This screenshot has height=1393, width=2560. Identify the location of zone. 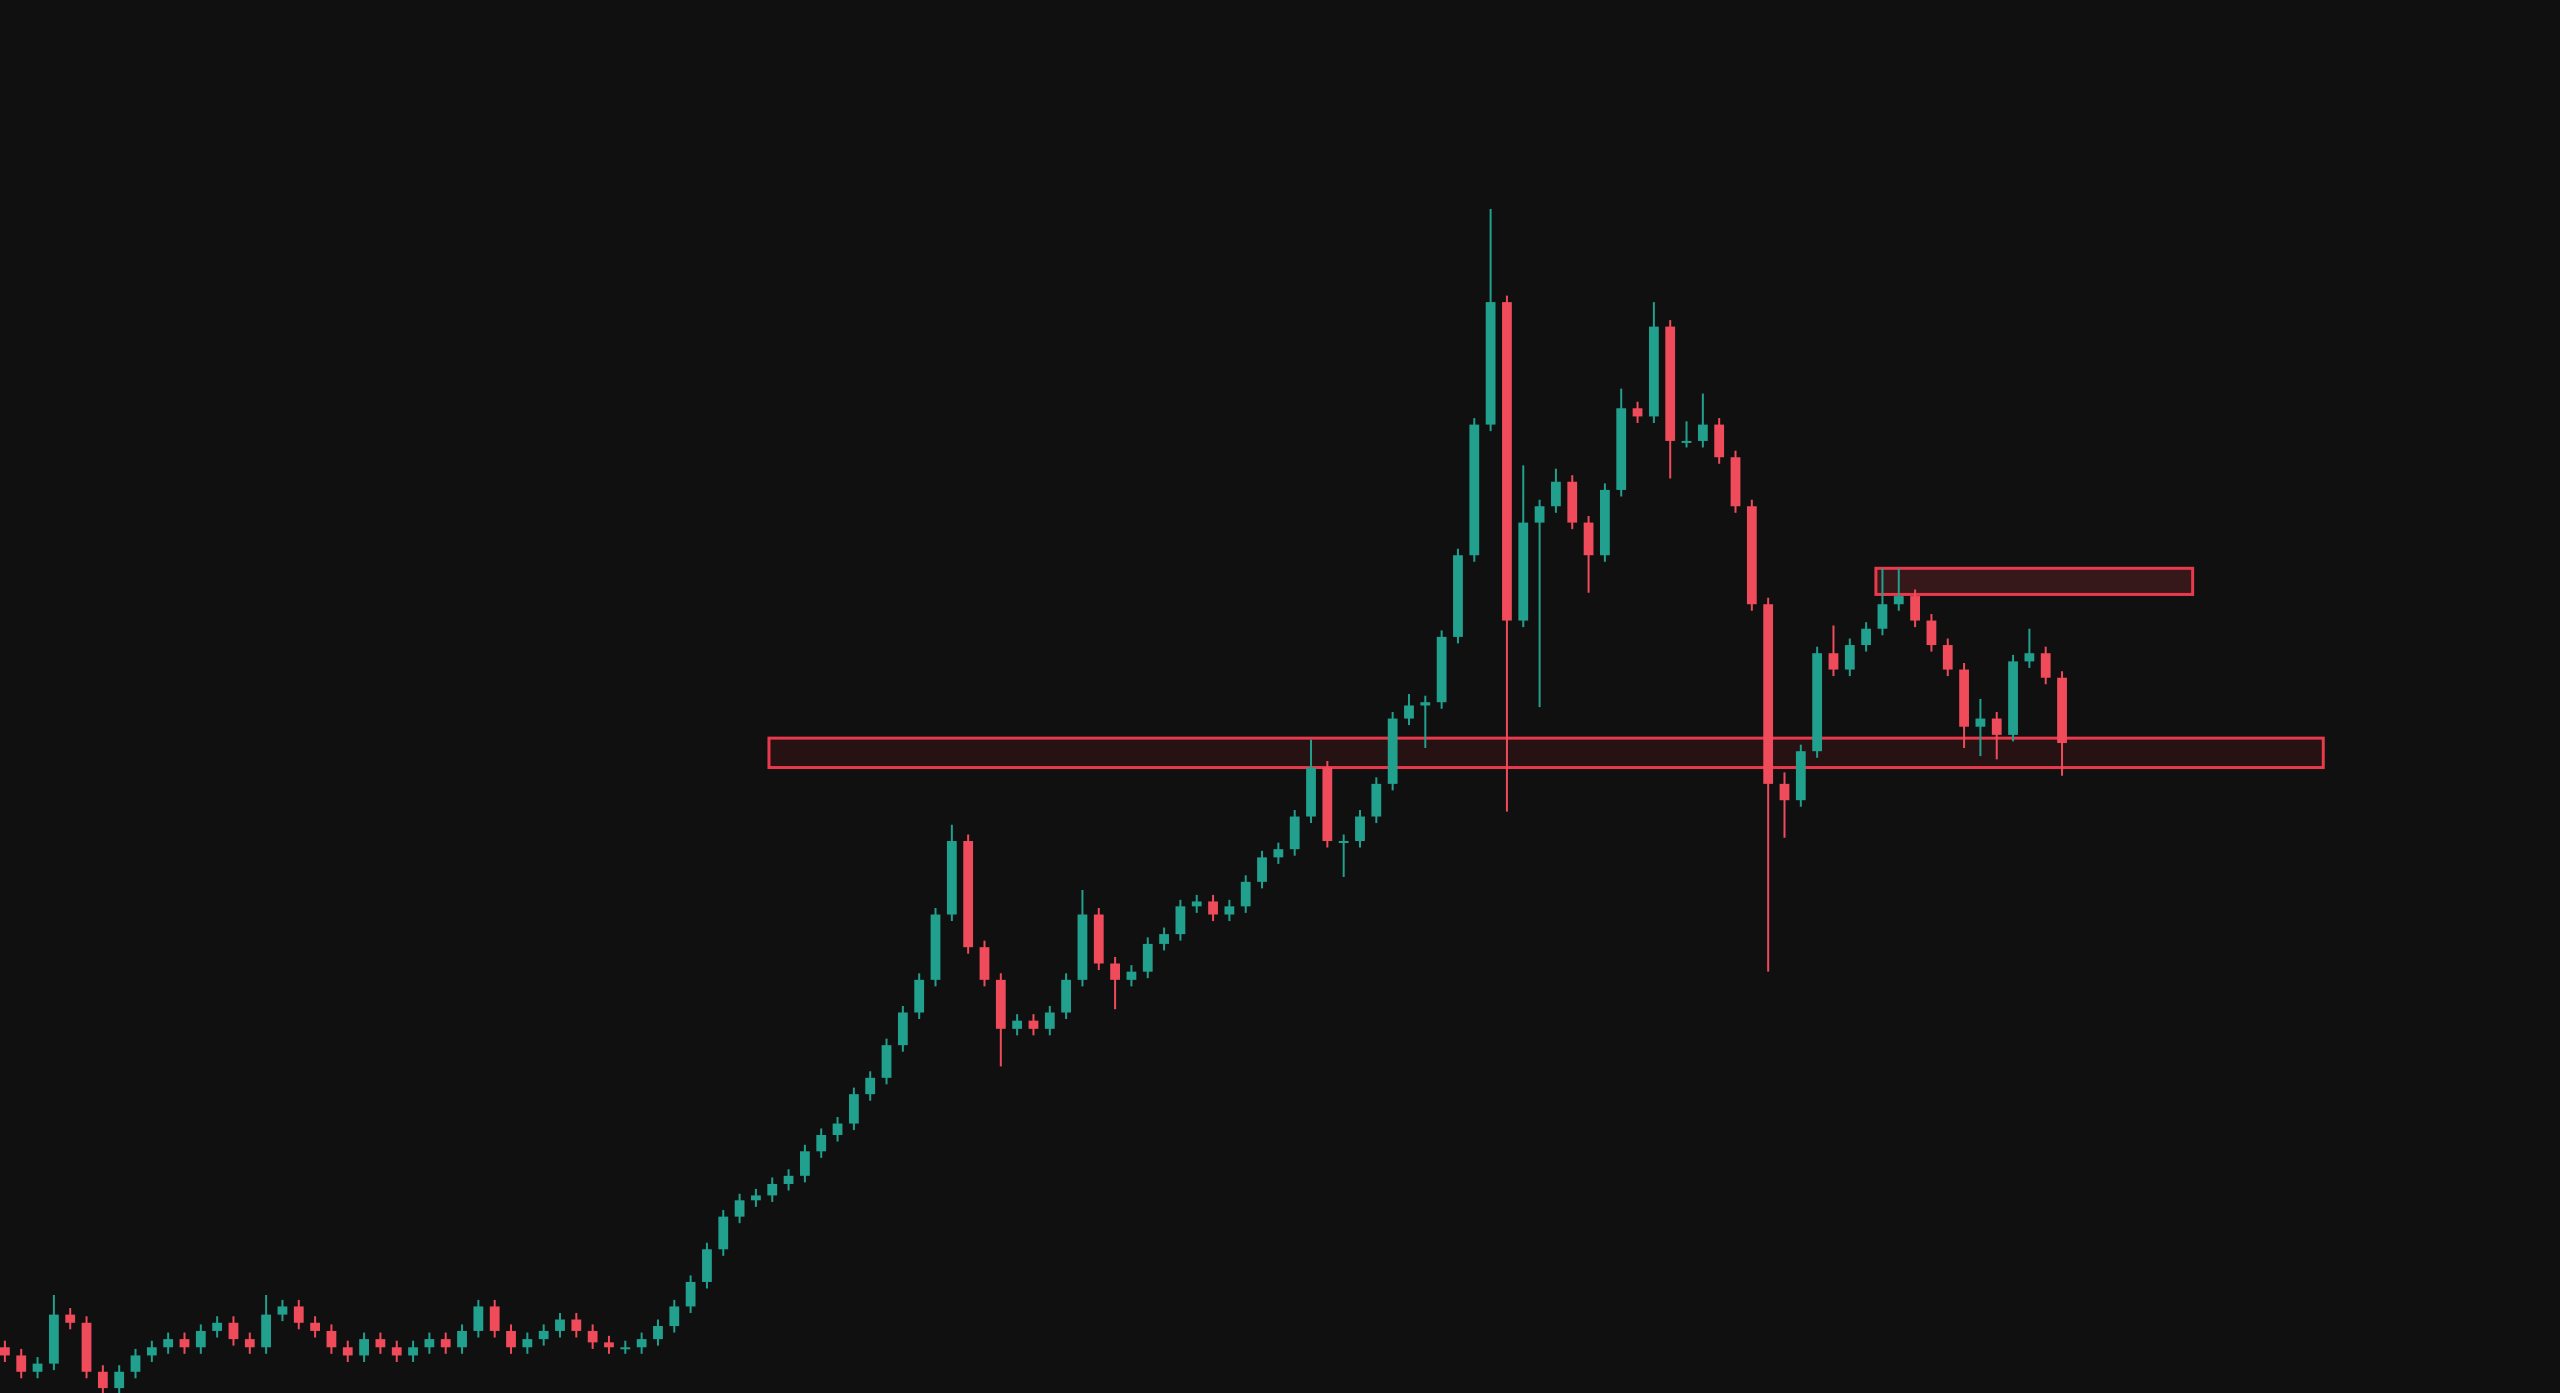
(2034, 581).